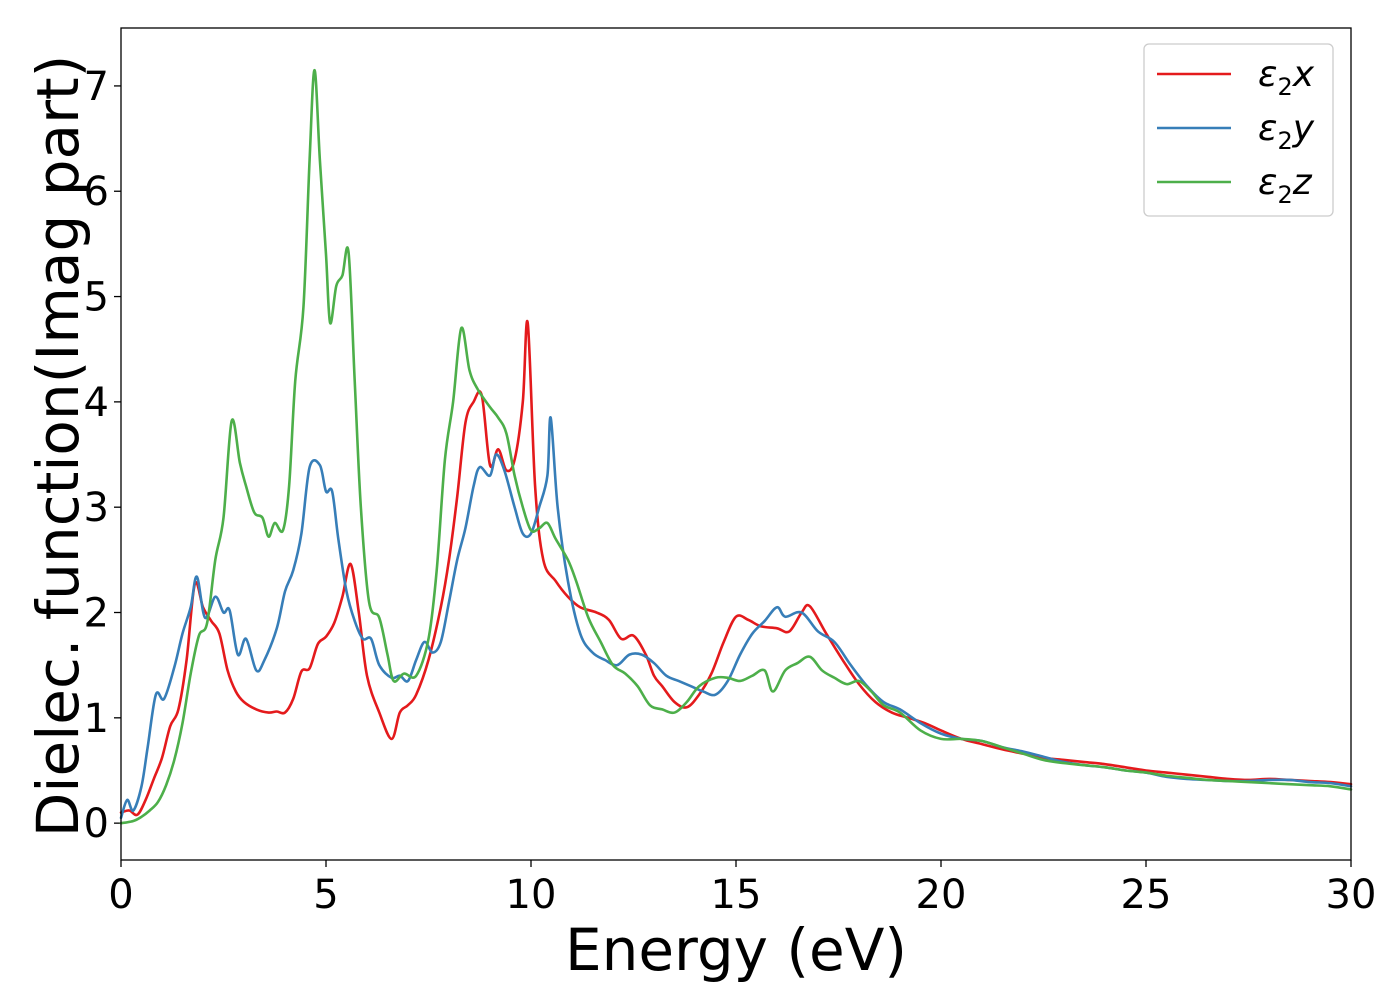 Image resolution: width=1400 pixels, height=1000 pixels. Describe the element at coordinates (102, 455) in the screenshot. I see `y-axis-ticks: 0 1 2 3 4 5 6 7` at that location.